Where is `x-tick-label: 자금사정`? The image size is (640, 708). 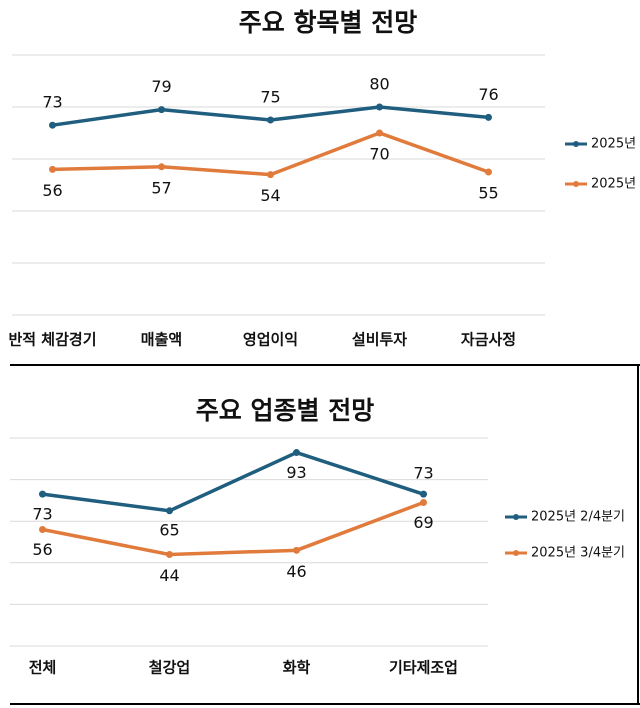
x-tick-label: 자금사정 is located at coordinates (488, 340).